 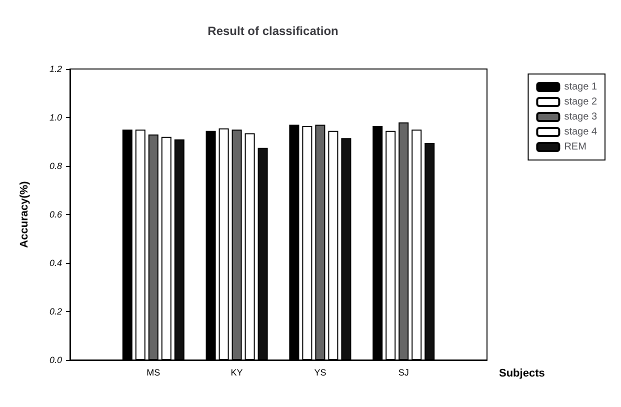 What do you see at coordinates (55, 69) in the screenshot?
I see `y-tick-label: 1.2` at bounding box center [55, 69].